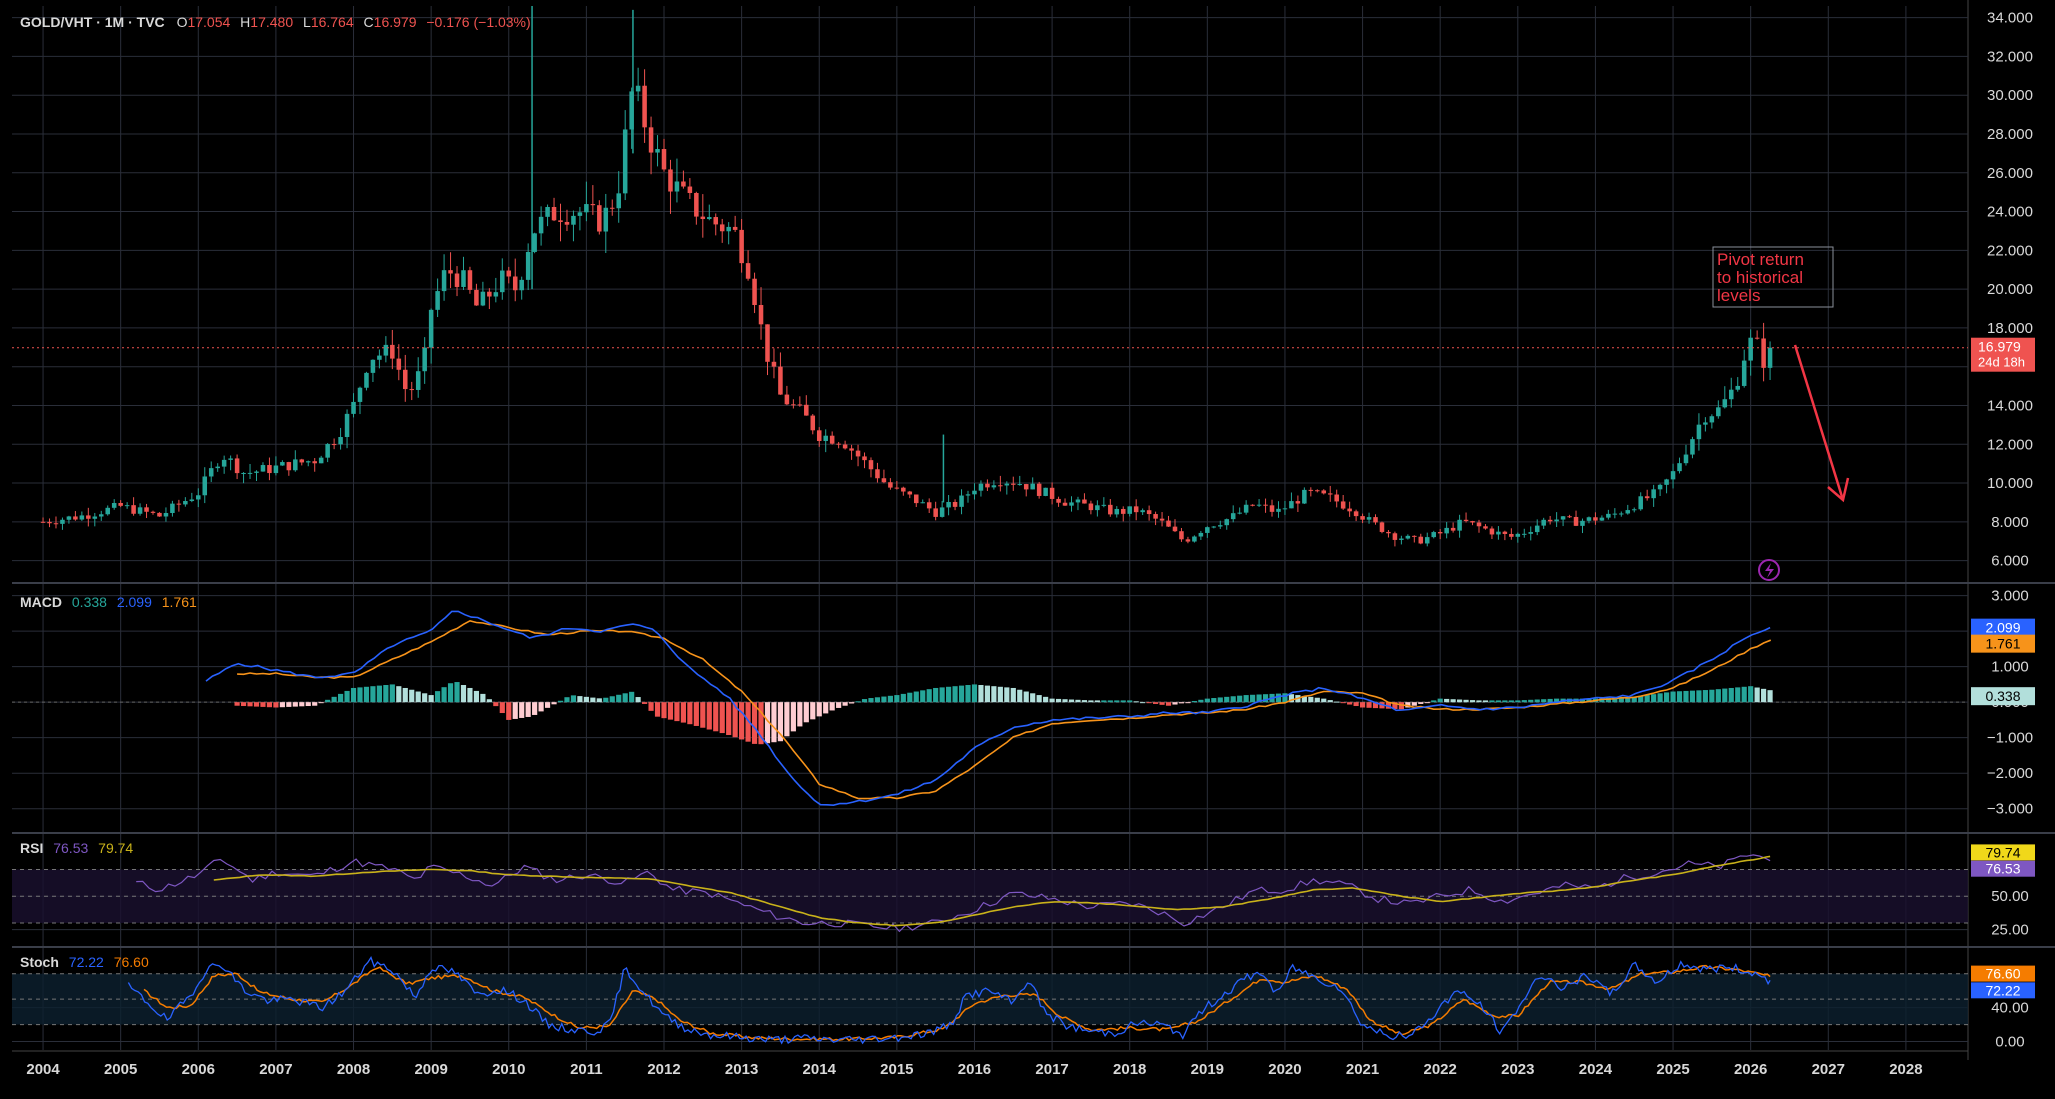 Image resolution: width=2055 pixels, height=1099 pixels. Describe the element at coordinates (2003, 868) in the screenshot. I see `rsi-badge` at that location.